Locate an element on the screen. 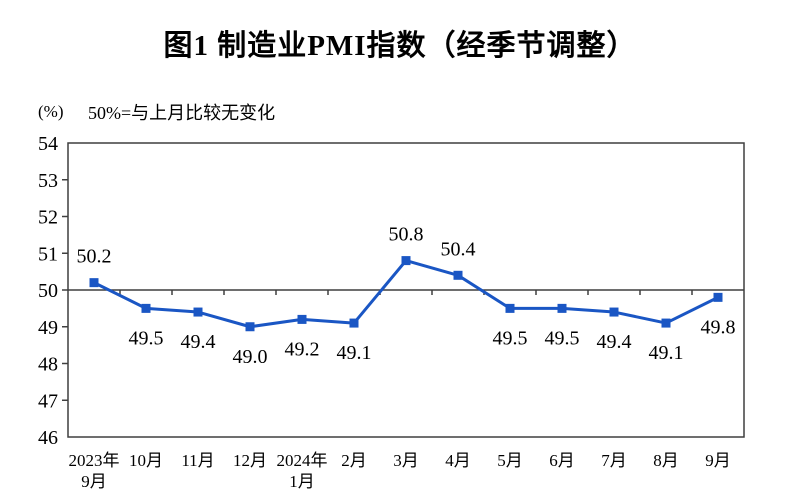  x-axis-label: 7月 is located at coordinates (614, 460).